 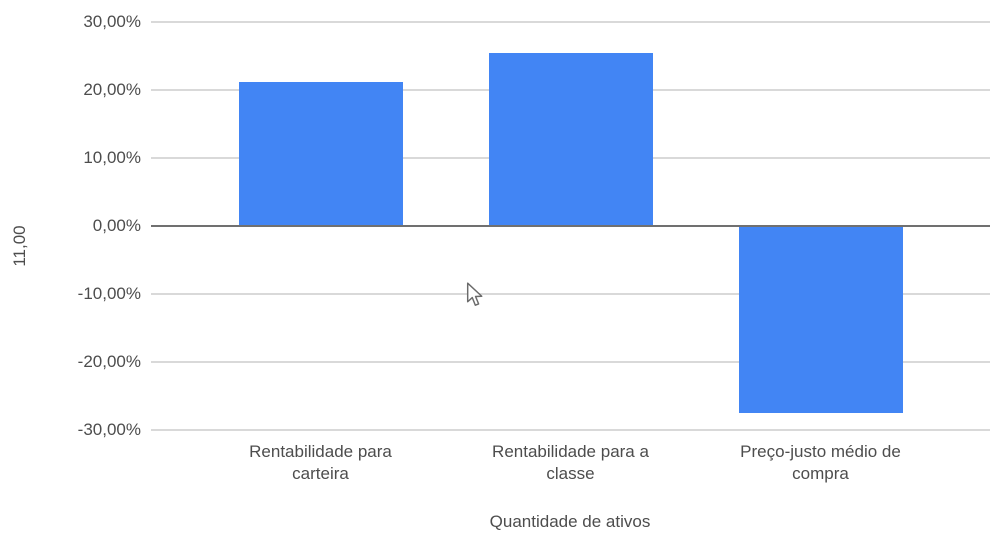 What do you see at coordinates (112, 157) in the screenshot?
I see `y-tick-label: 10,00%` at bounding box center [112, 157].